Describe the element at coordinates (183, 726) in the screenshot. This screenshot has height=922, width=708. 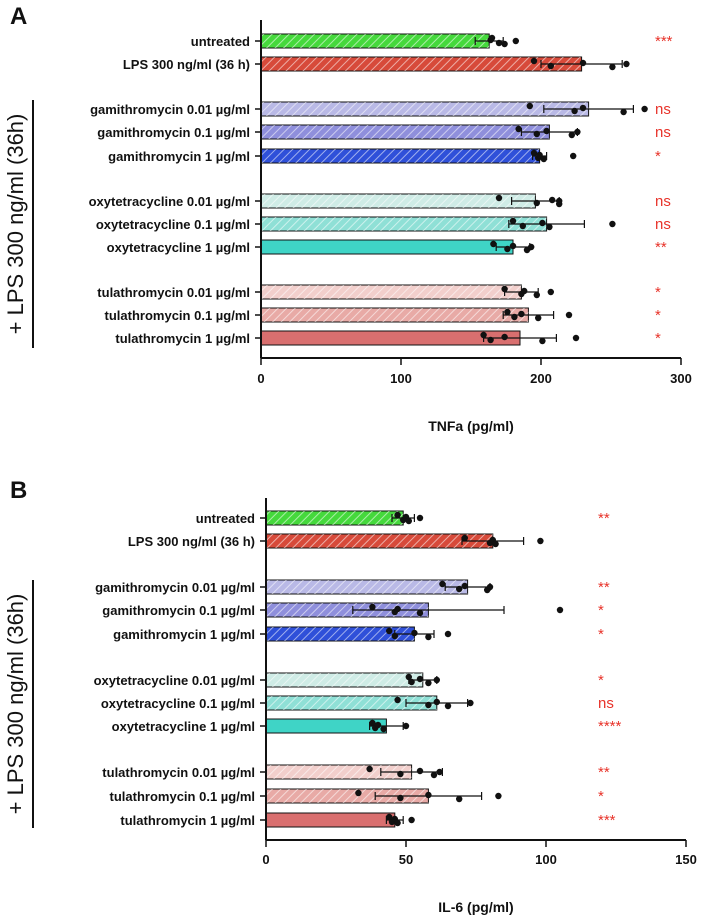
I see `category-label: oxytetracycline 1 µg/ml` at that location.